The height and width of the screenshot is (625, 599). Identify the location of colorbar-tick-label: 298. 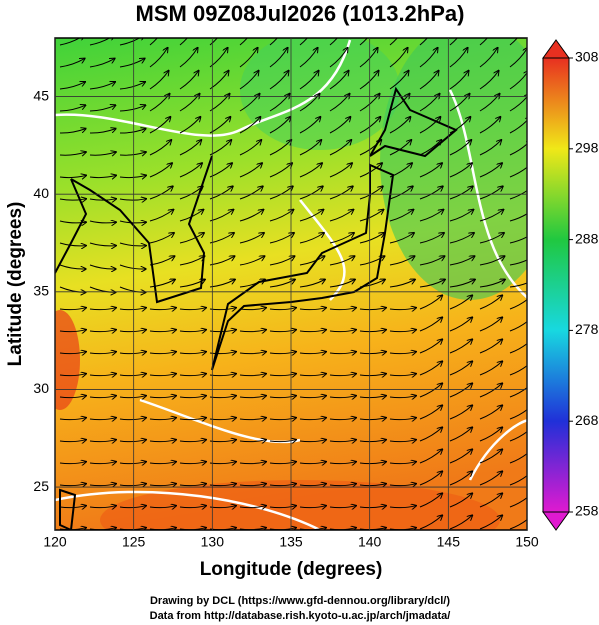
(587, 148).